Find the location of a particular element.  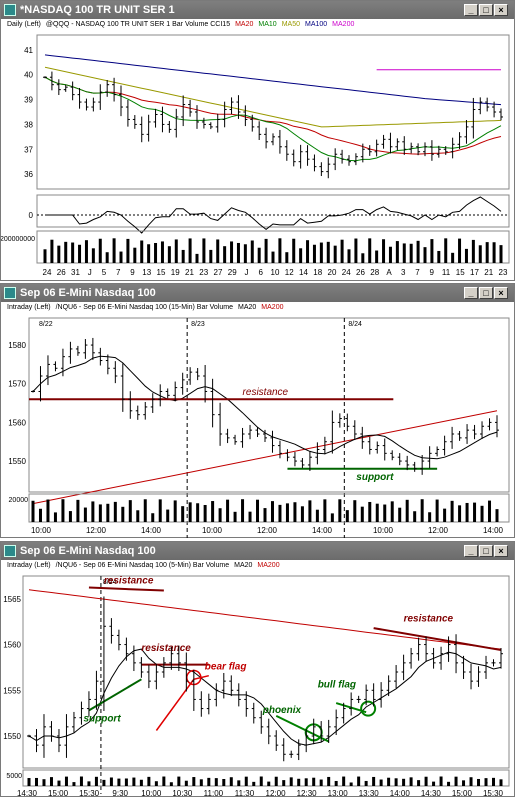

bear-flag-label: bear flag is located at coordinates (226, 666).